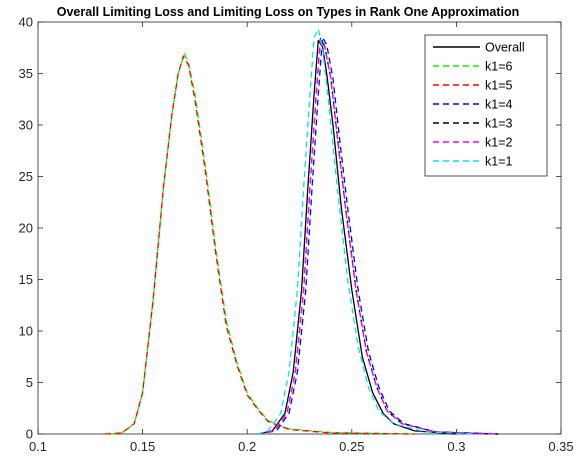 The height and width of the screenshot is (468, 576). What do you see at coordinates (26, 176) in the screenshot?
I see `y-tick-label: 25` at bounding box center [26, 176].